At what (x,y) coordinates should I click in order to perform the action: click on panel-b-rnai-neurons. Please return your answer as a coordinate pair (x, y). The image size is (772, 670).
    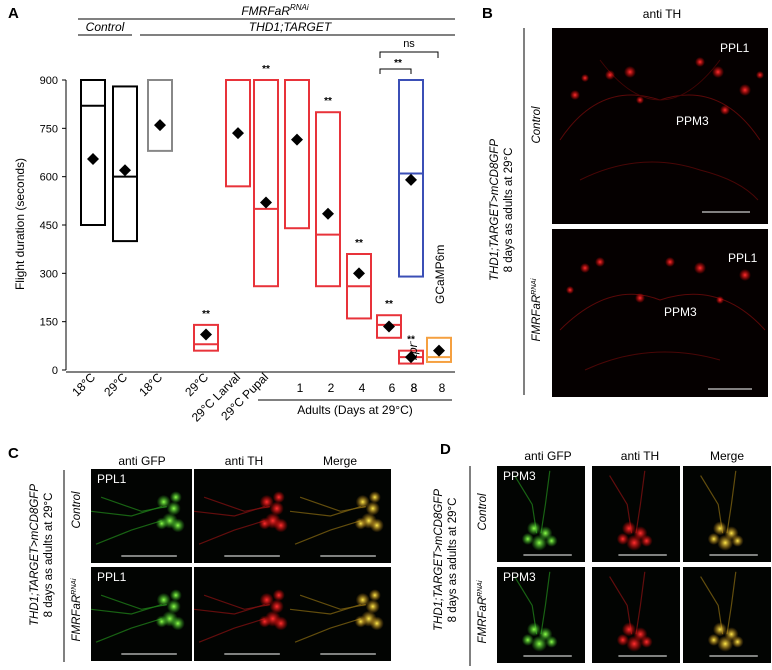
    Looking at the image, I should click on (662, 314).